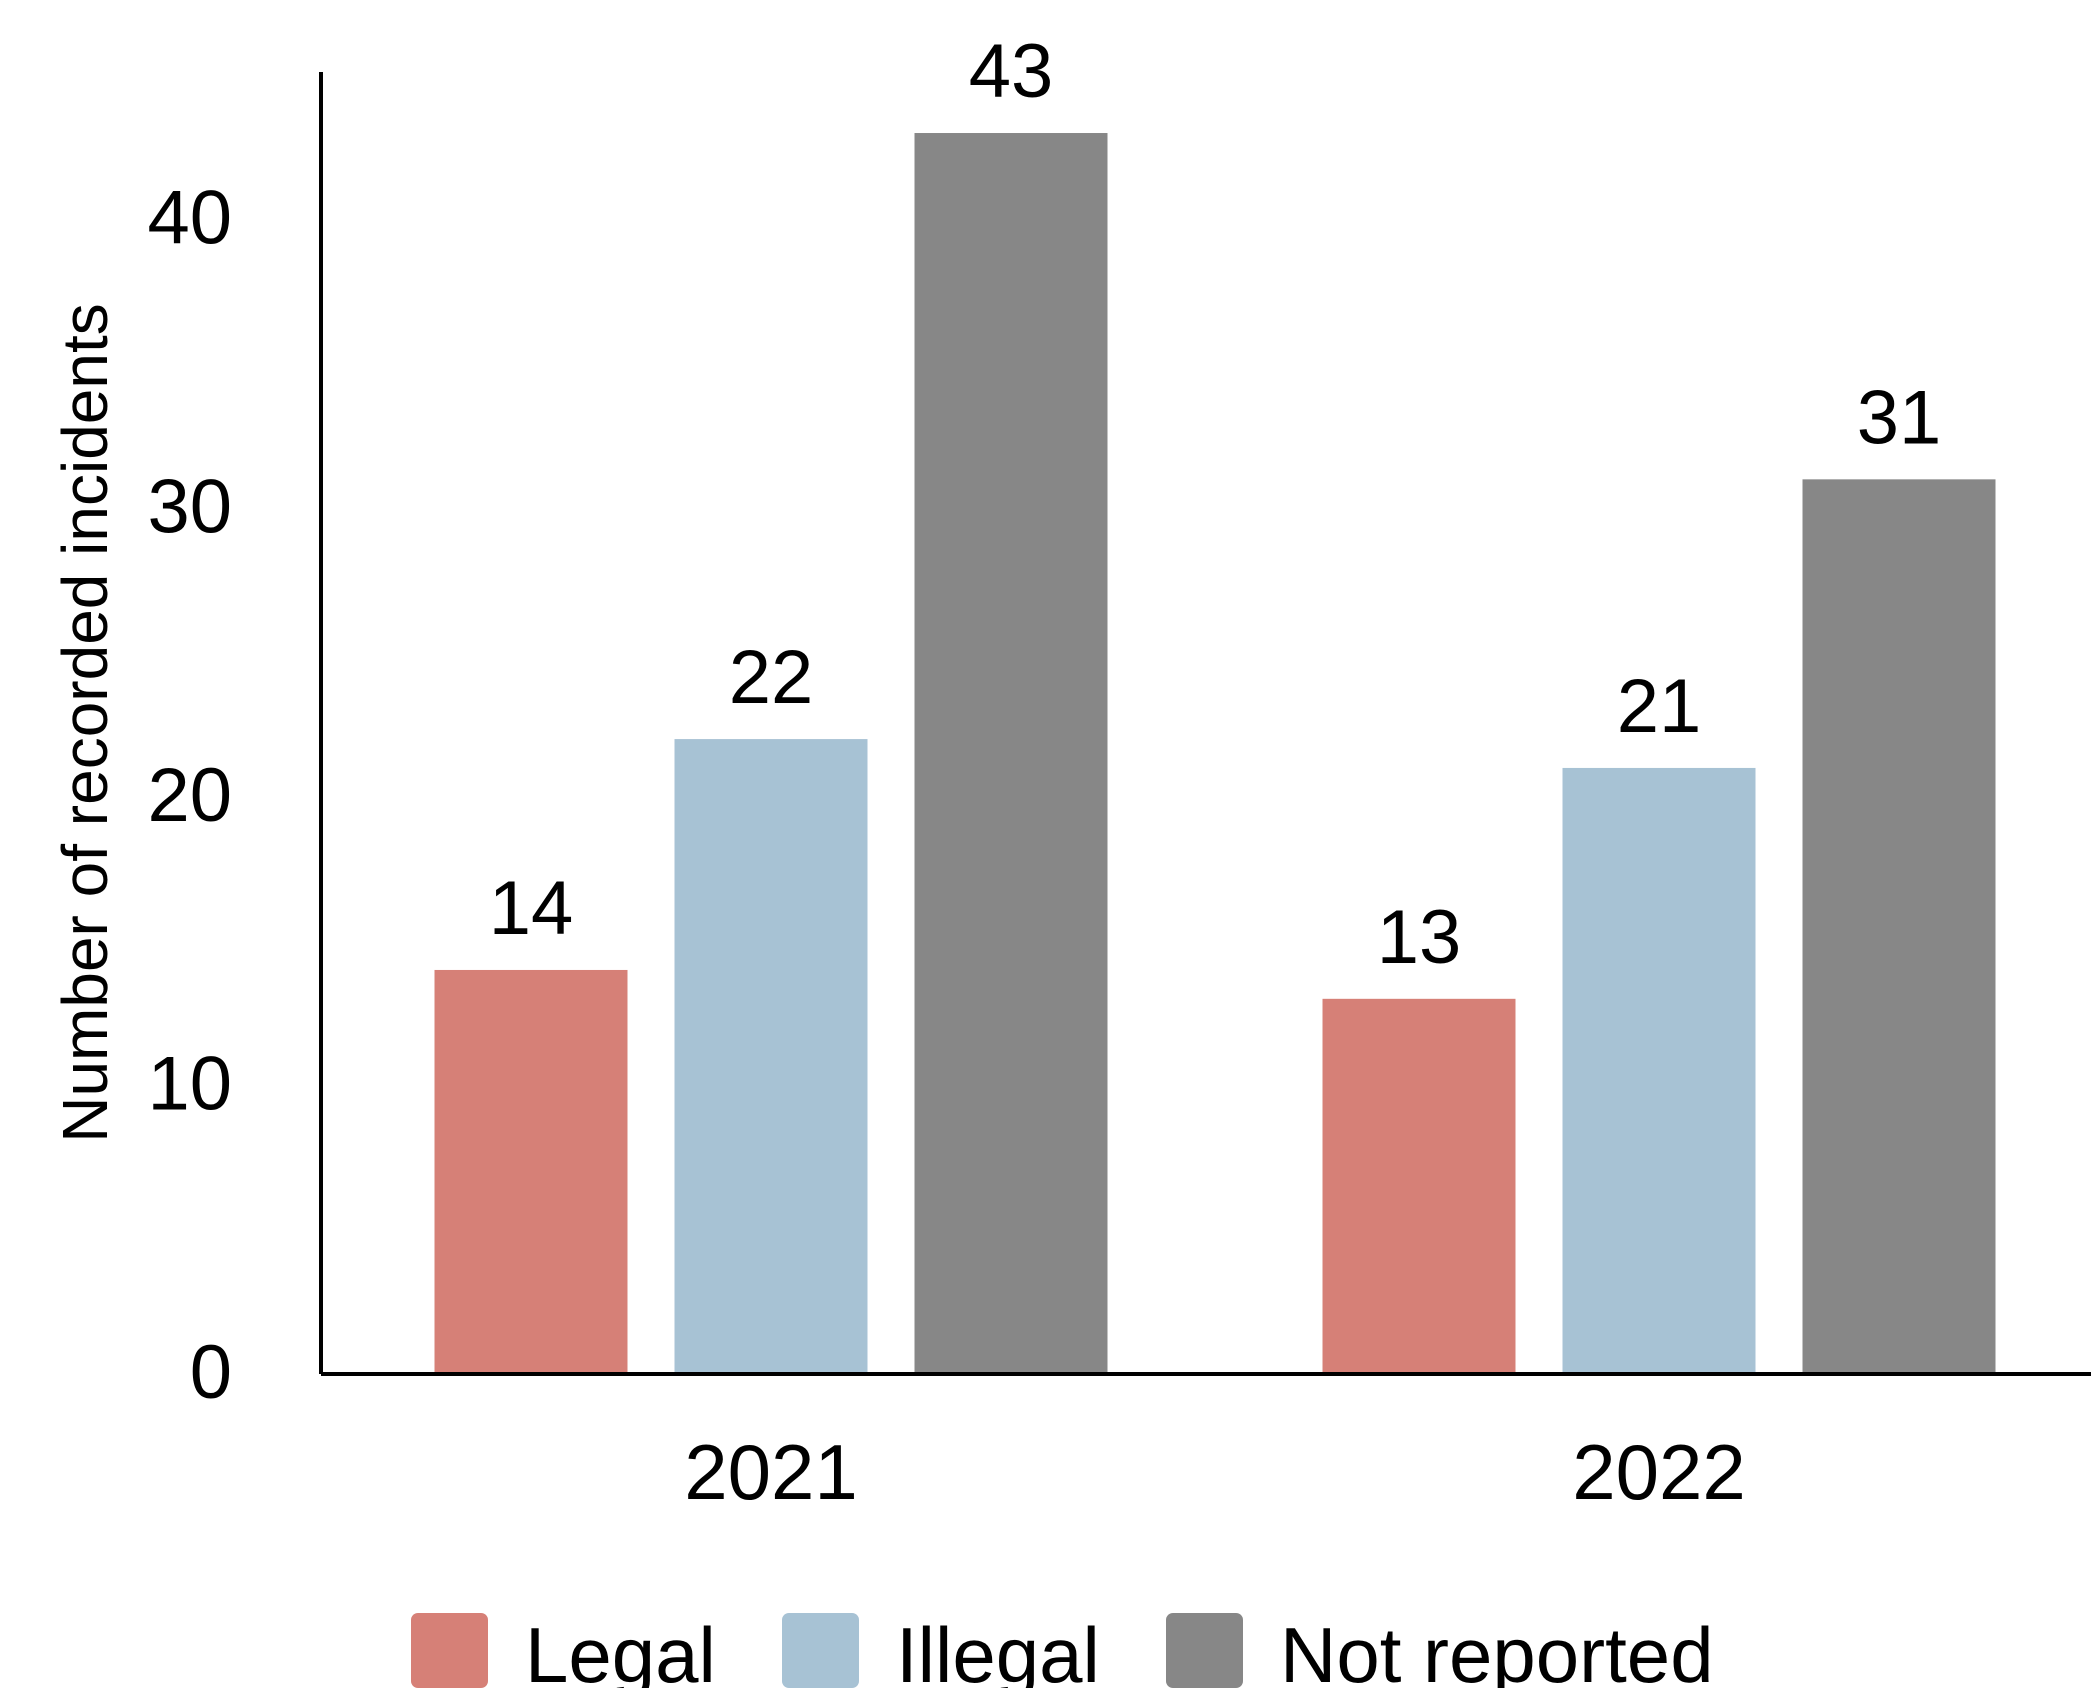  Describe the element at coordinates (1659, 1070) in the screenshot. I see `bar-illegal-2022` at that location.